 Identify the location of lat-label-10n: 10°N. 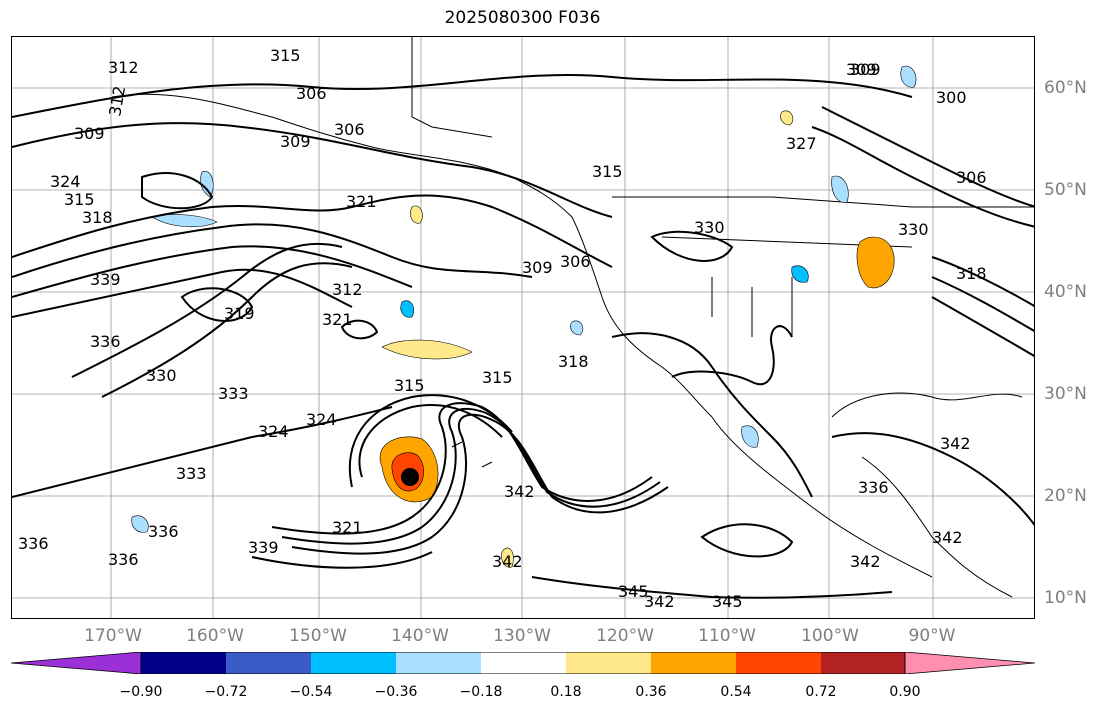
(1065, 598).